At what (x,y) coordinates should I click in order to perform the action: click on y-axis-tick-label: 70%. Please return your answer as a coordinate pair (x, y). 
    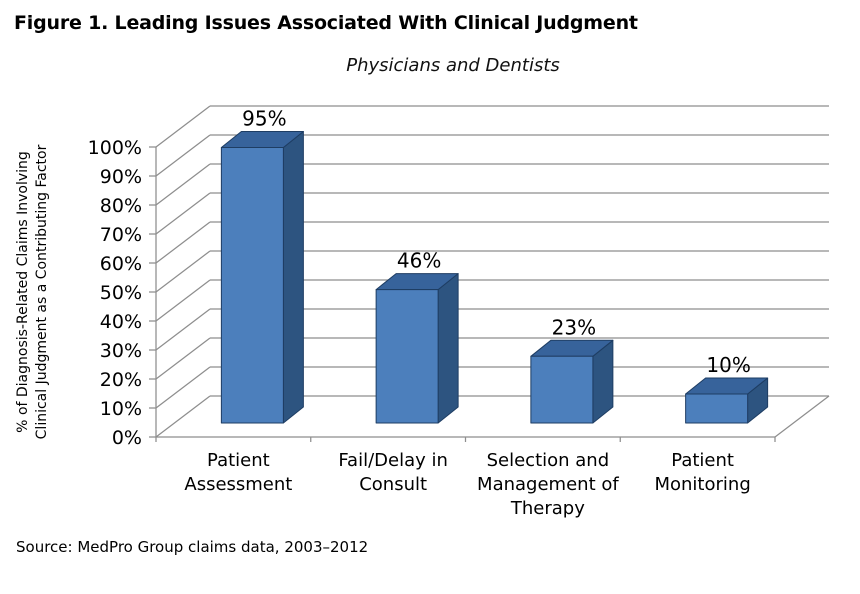
    Looking at the image, I should click on (121, 235).